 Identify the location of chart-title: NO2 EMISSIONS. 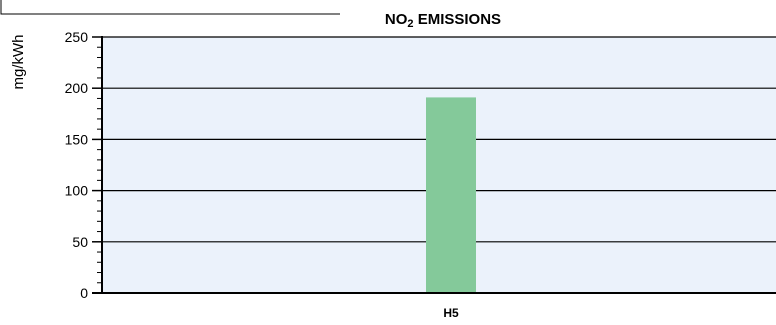
(443, 20).